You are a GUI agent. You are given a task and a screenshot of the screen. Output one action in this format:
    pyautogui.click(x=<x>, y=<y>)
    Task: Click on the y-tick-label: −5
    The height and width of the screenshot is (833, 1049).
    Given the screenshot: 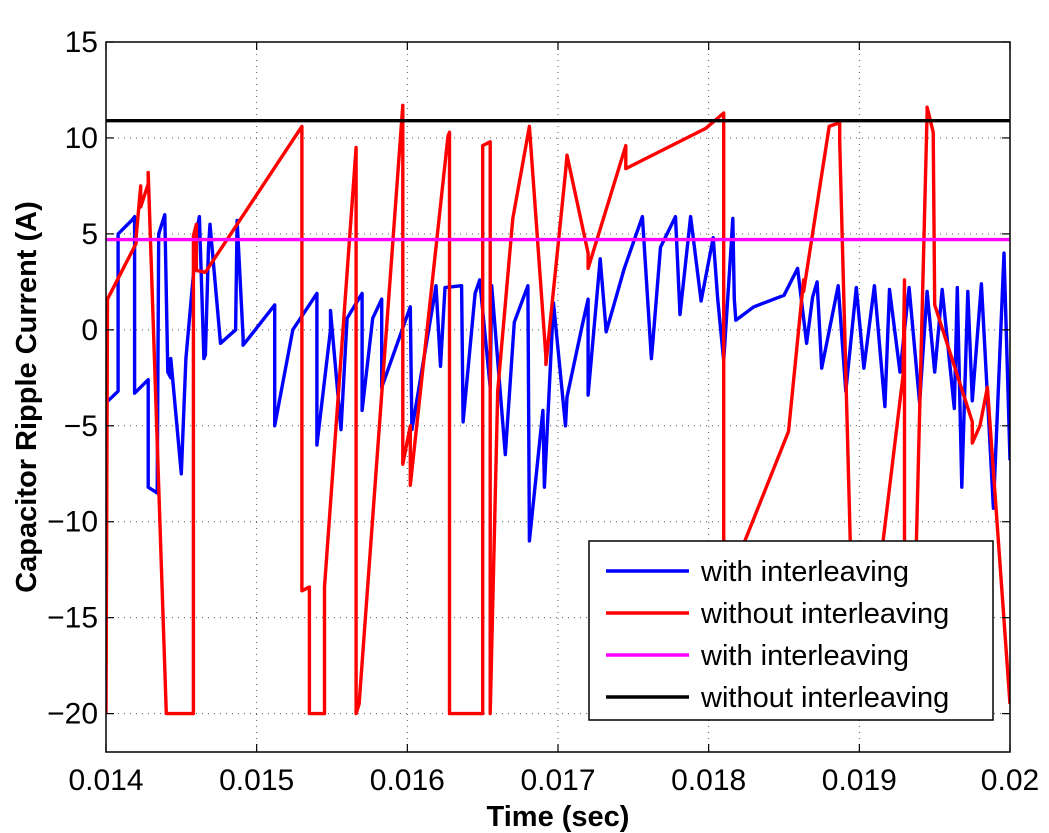 What is the action you would take?
    pyautogui.click(x=81, y=426)
    